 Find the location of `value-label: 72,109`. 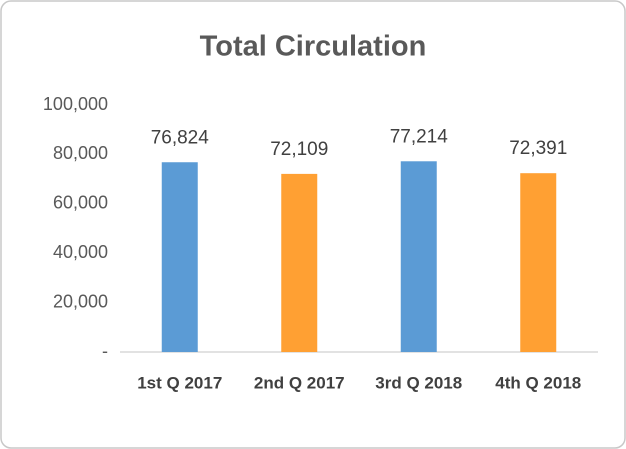

value-label: 72,109 is located at coordinates (299, 149).